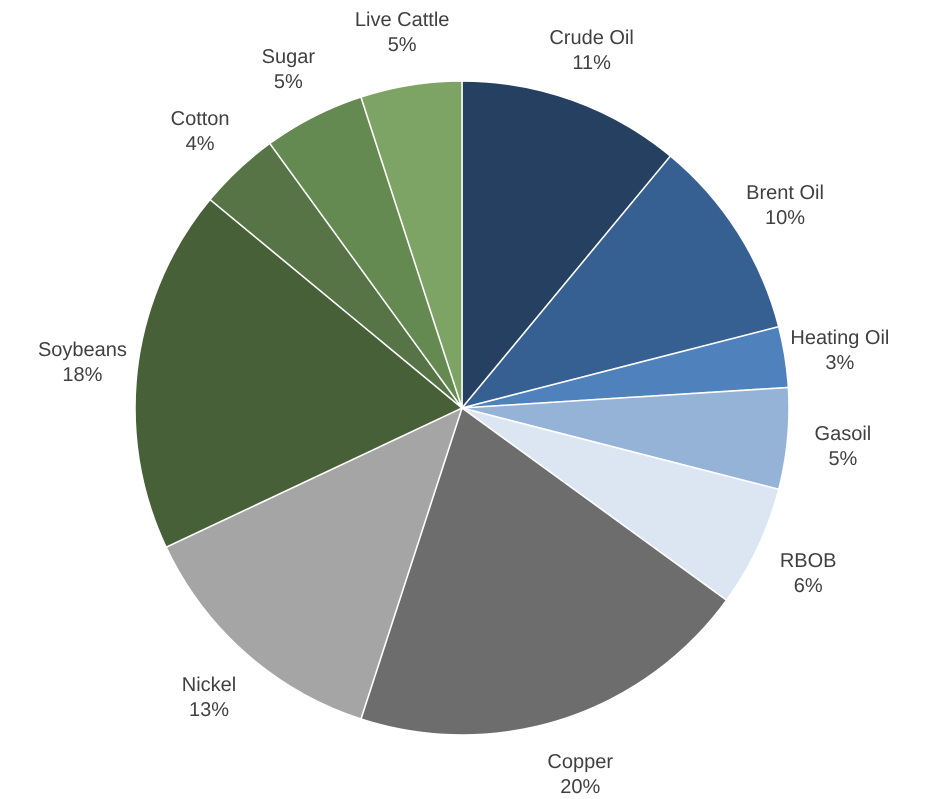 The image size is (934, 799). Describe the element at coordinates (785, 193) in the screenshot. I see `slice-label: Brent Oil` at that location.